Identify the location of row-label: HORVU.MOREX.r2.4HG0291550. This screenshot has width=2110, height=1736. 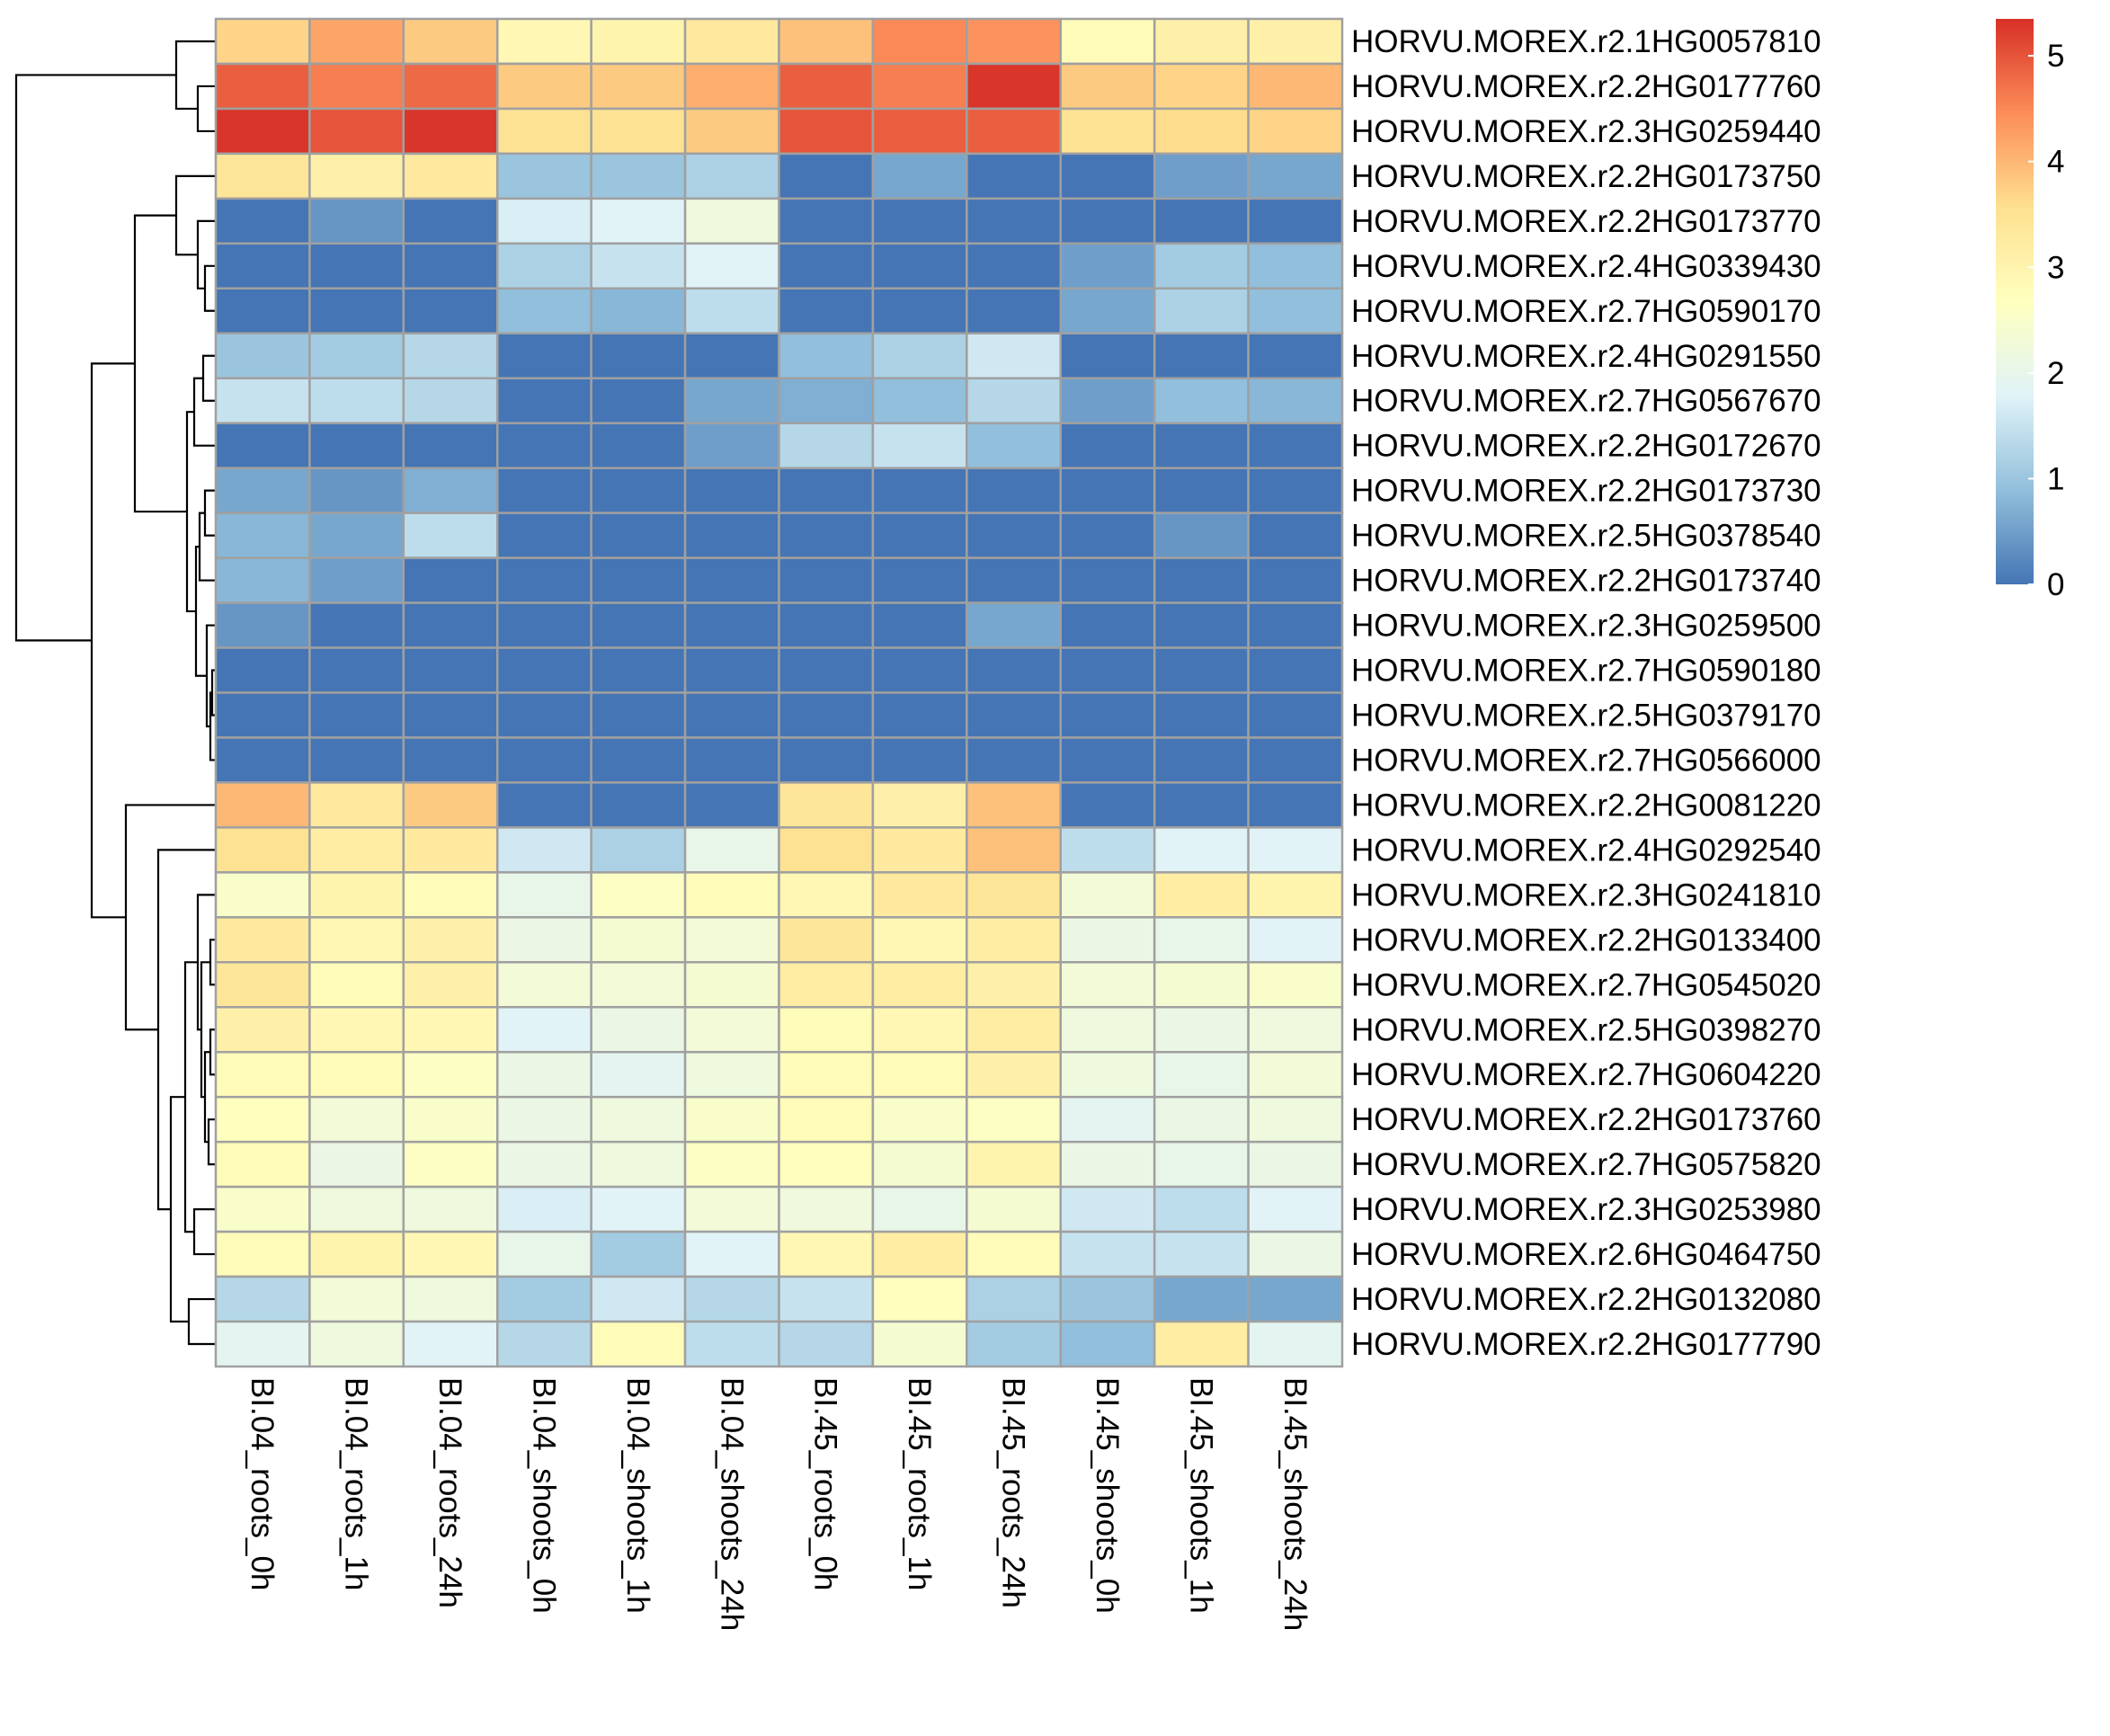
(1586, 356).